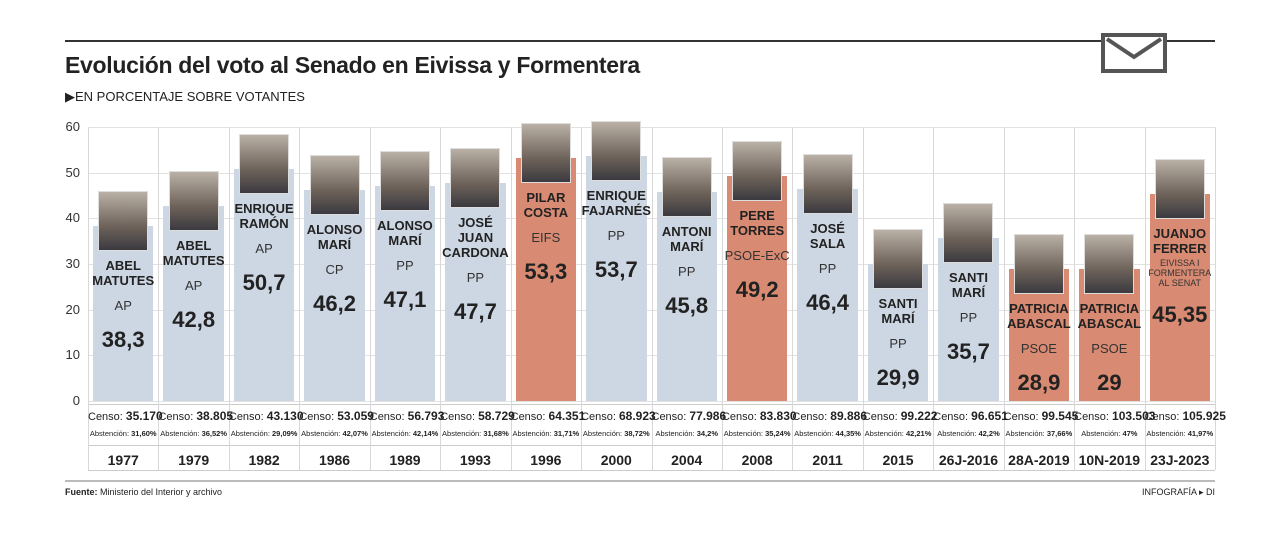 Image resolution: width=1280 pixels, height=548 pixels. What do you see at coordinates (161, 492) in the screenshot?
I see `source-text: Ministerio del Interior y archivo` at bounding box center [161, 492].